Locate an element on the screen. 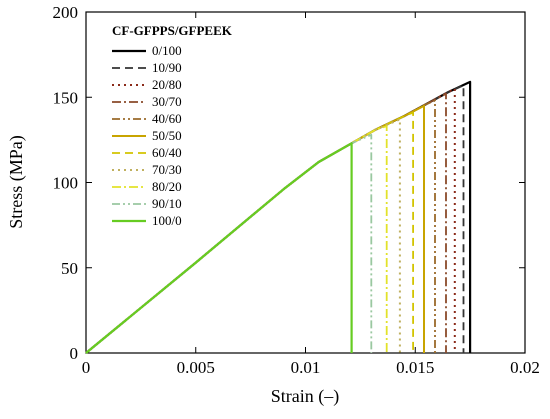  y-tick-label: 200 is located at coordinates (66, 12).